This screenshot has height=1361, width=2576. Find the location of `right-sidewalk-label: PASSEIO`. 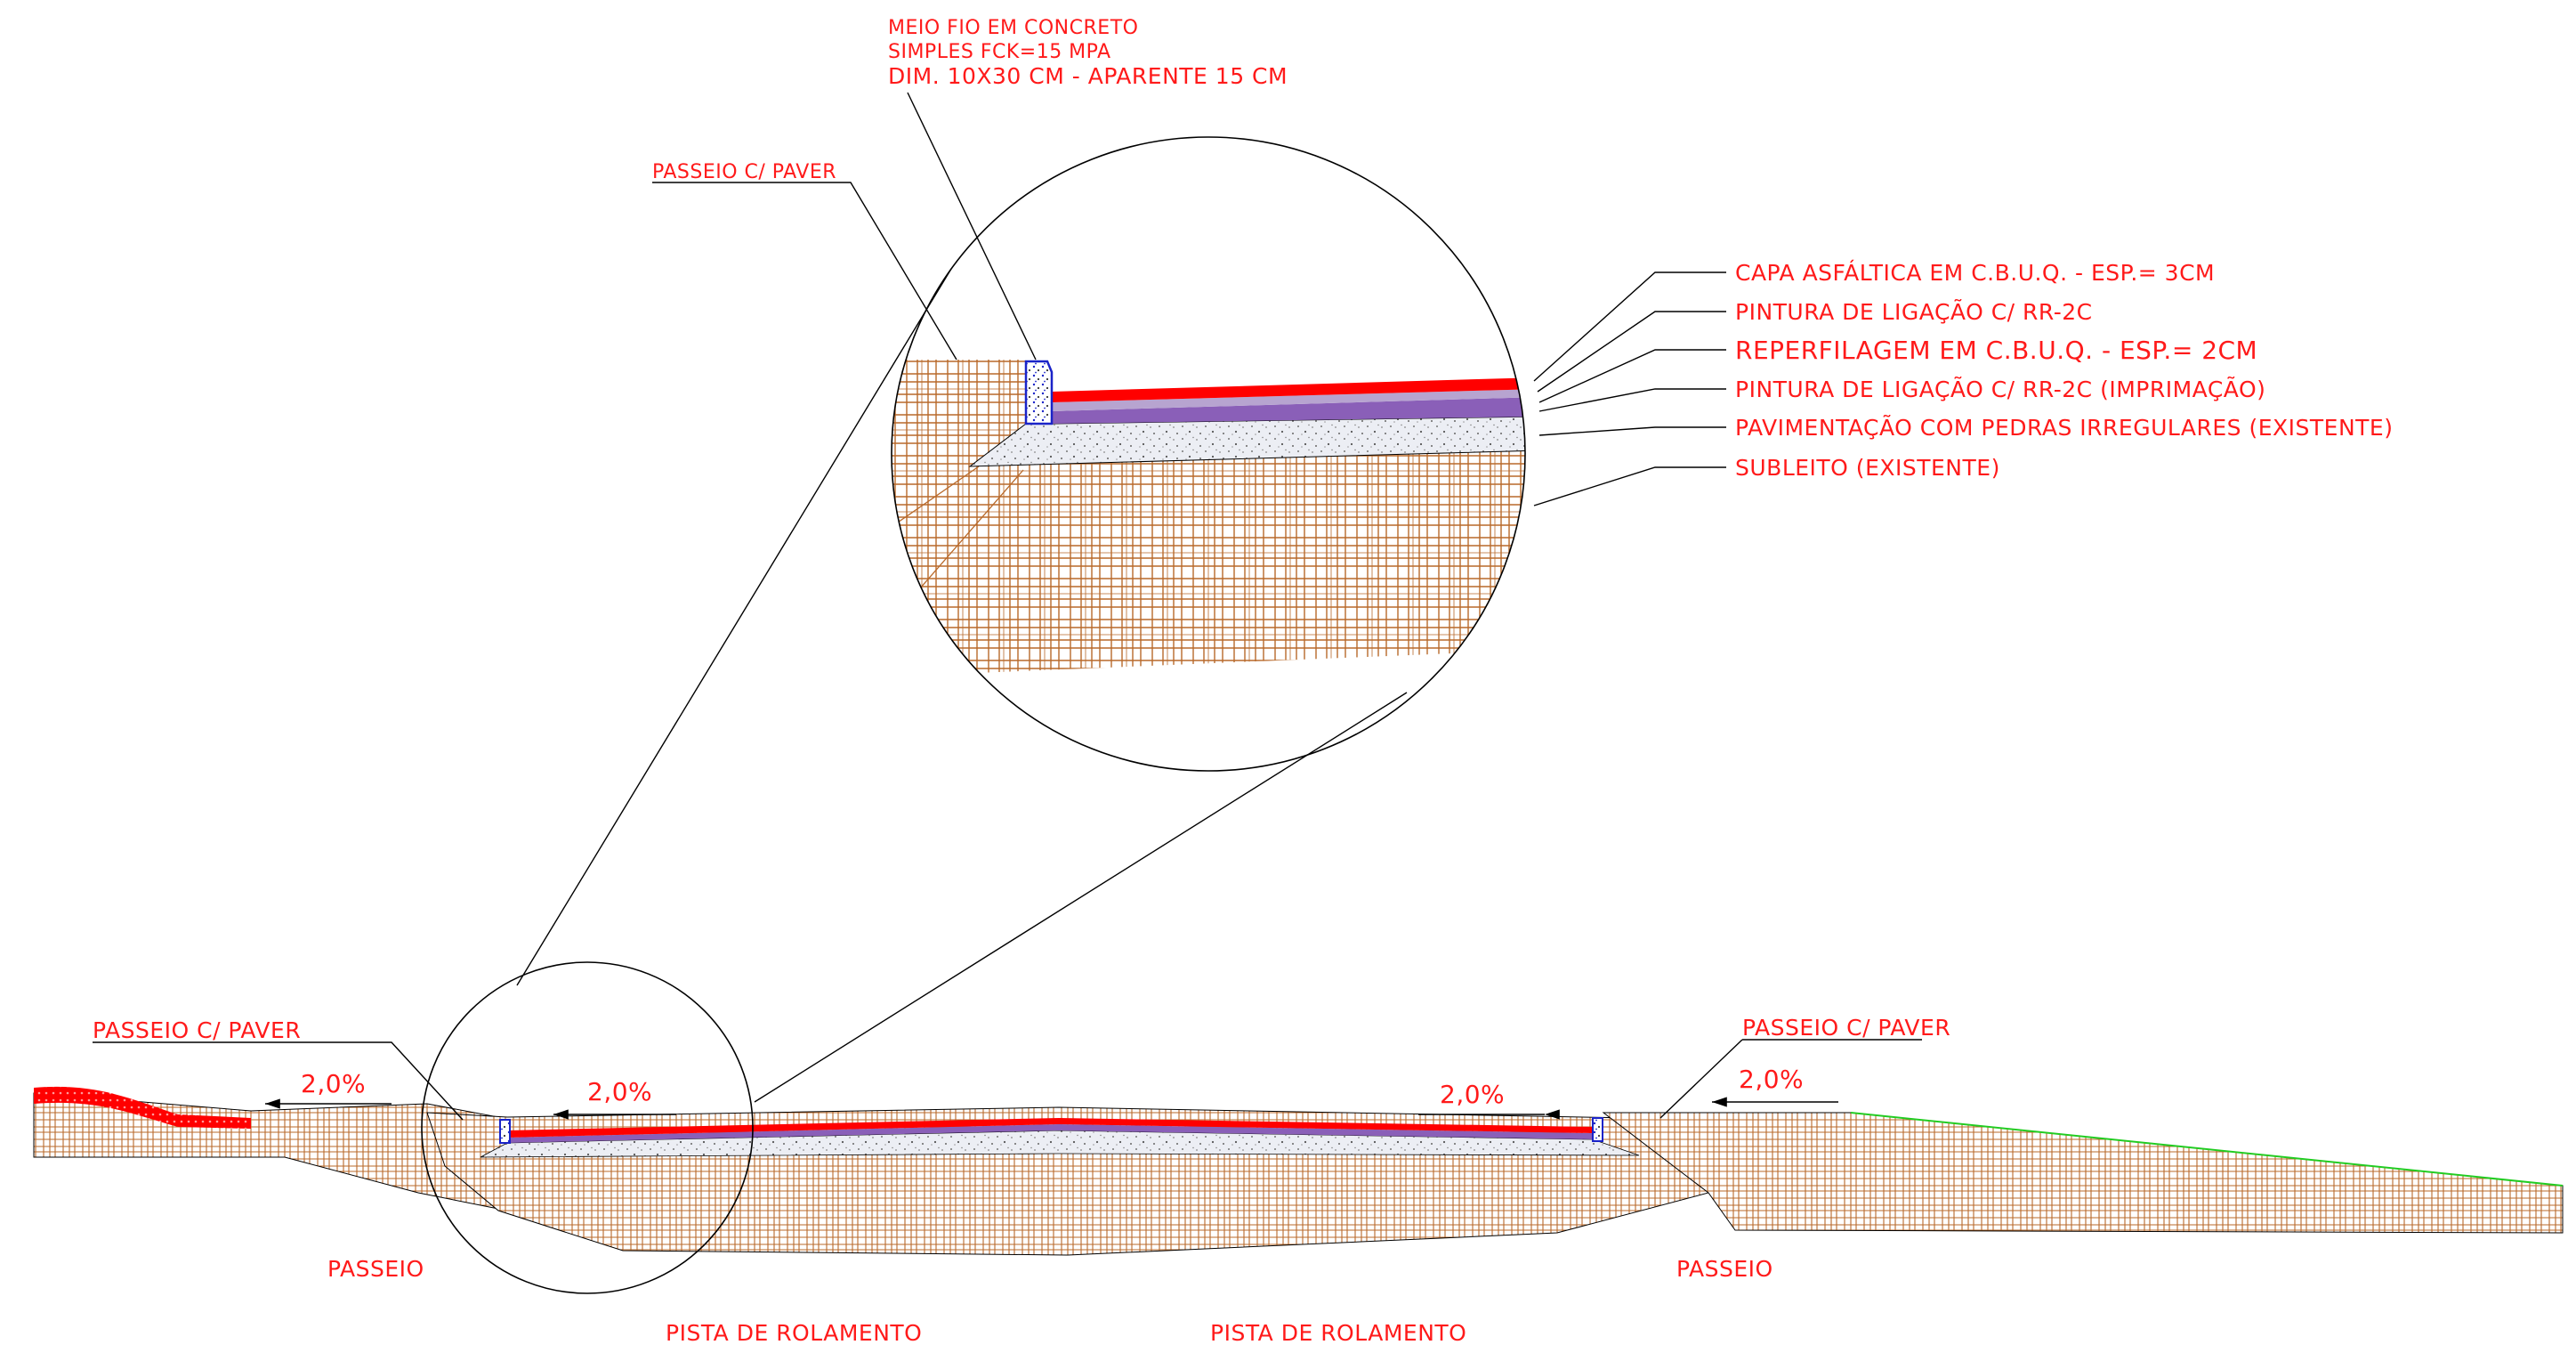

right-sidewalk-label: PASSEIO is located at coordinates (1724, 1269).